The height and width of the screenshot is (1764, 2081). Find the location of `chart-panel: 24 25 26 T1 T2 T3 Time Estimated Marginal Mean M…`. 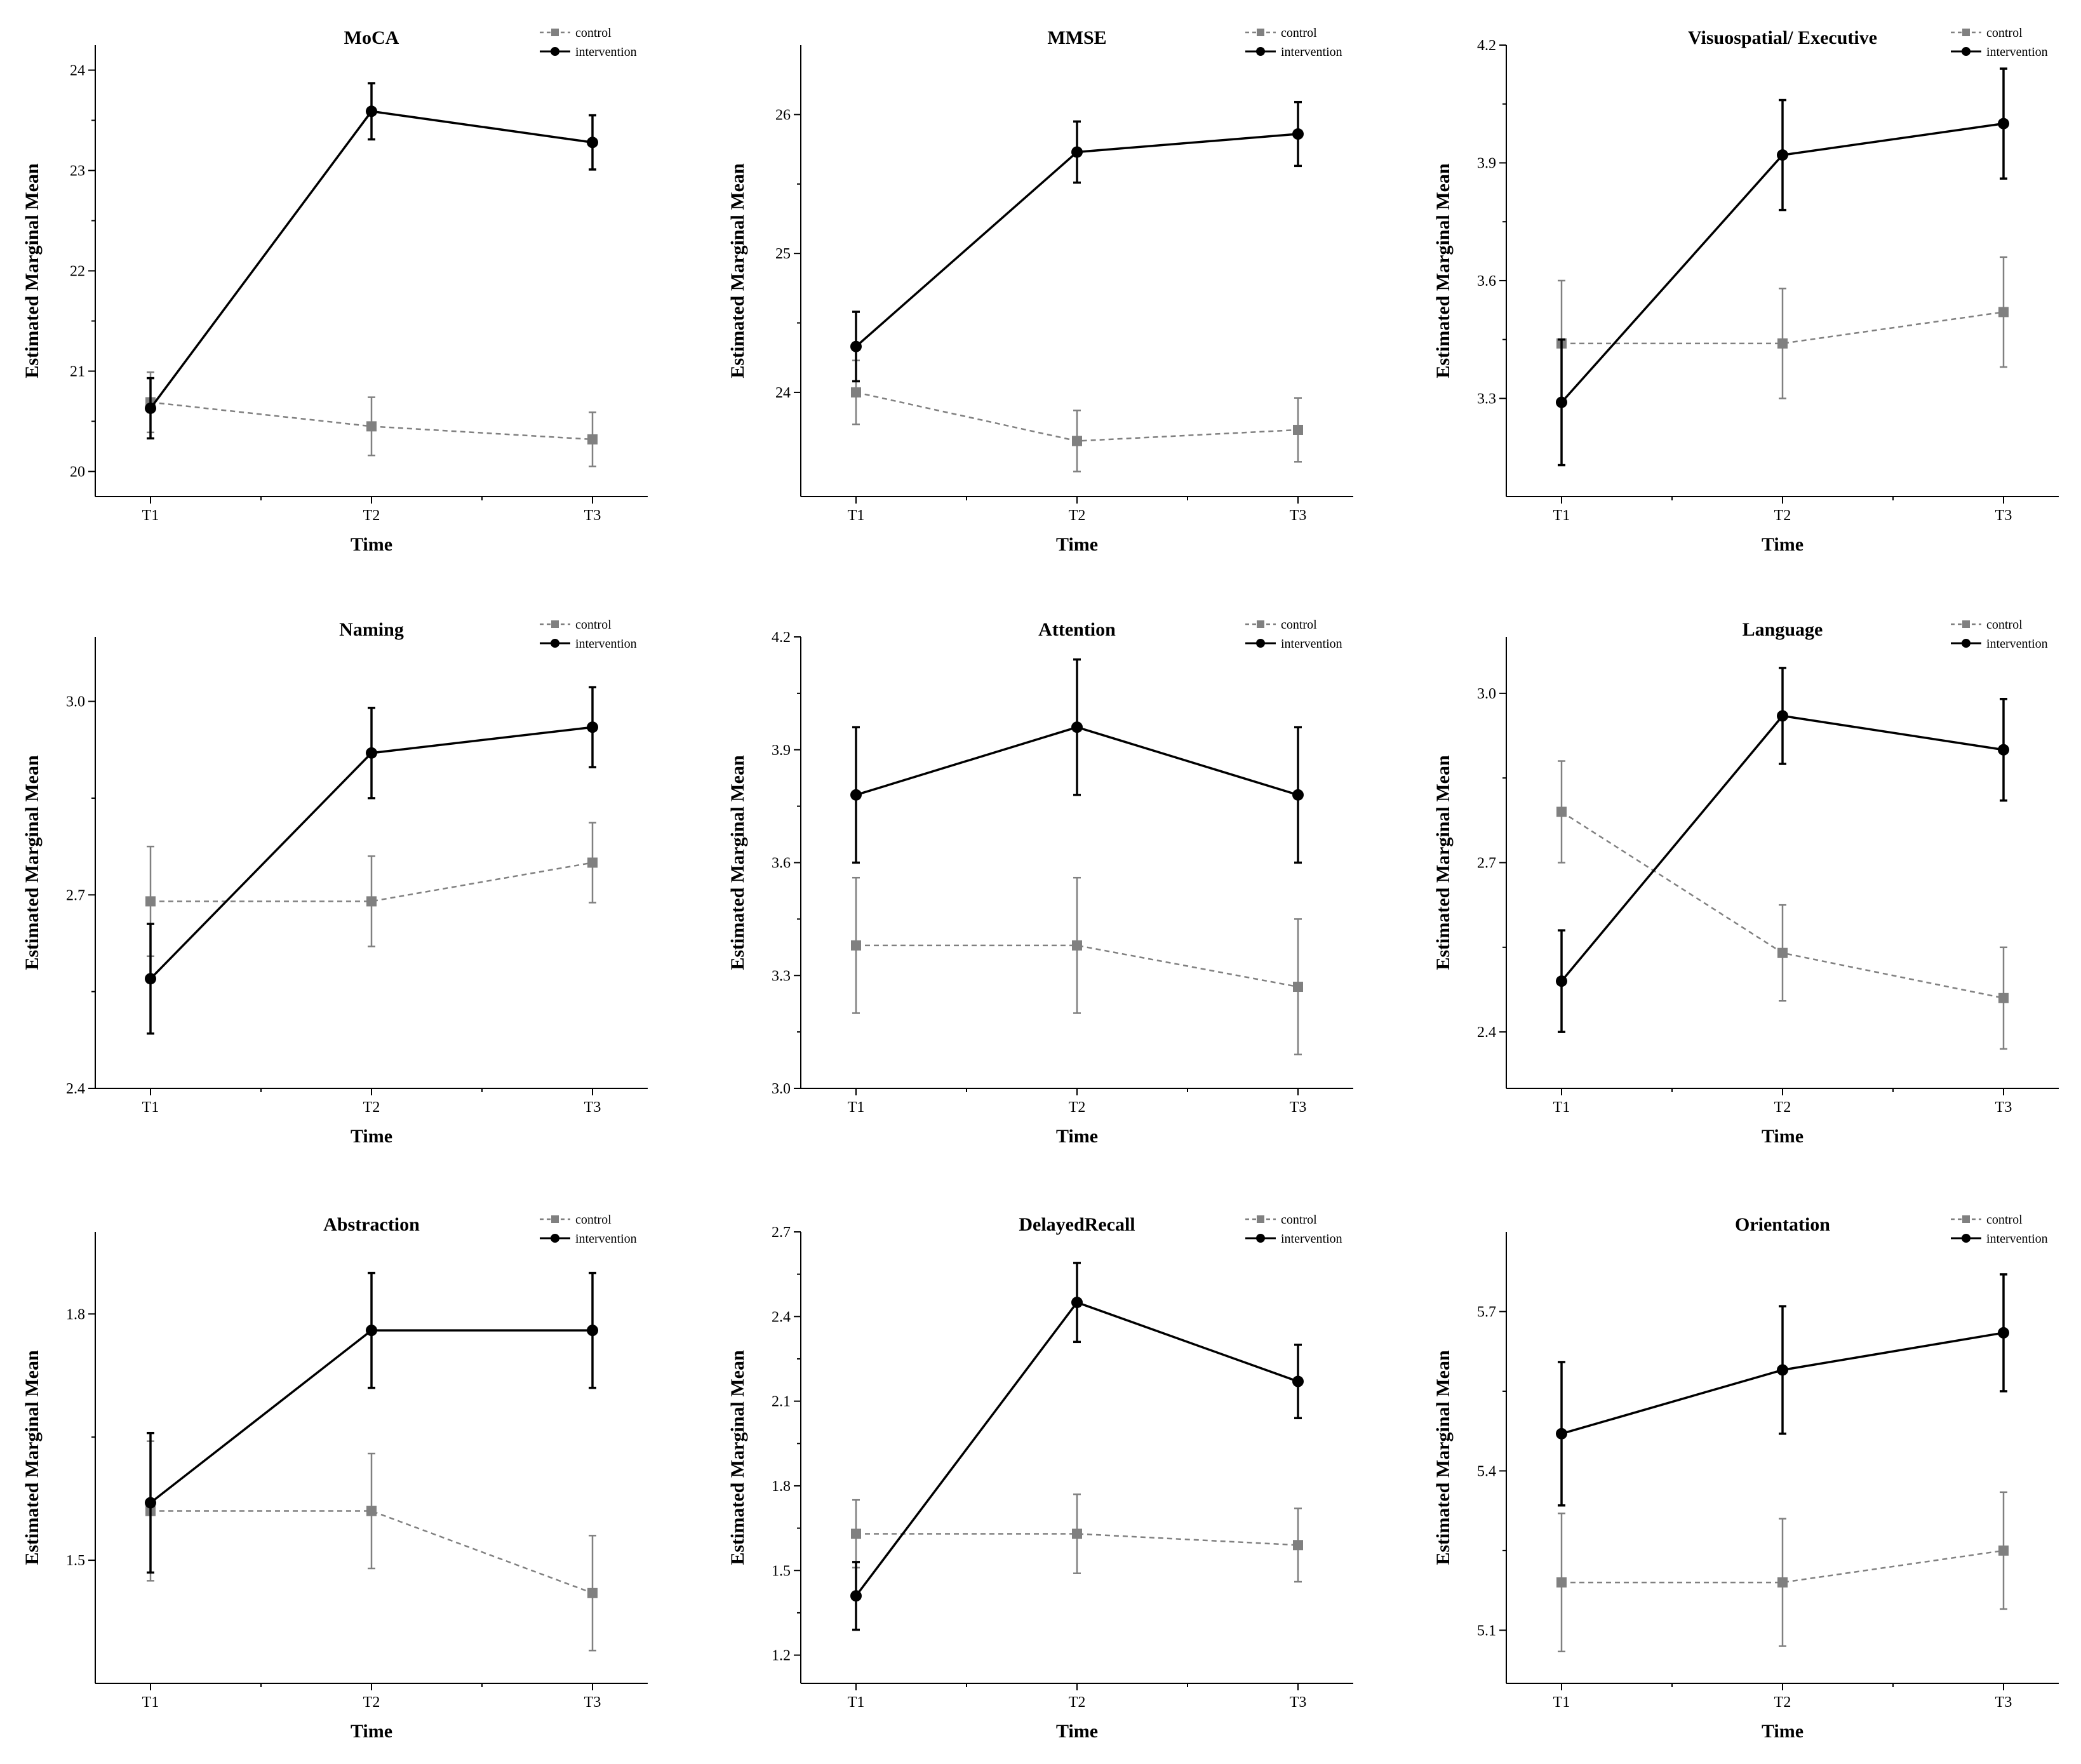

chart-panel: 24 25 26 T1 T2 T3 Time Estimated Marginal Mean M… is located at coordinates (1040, 290).